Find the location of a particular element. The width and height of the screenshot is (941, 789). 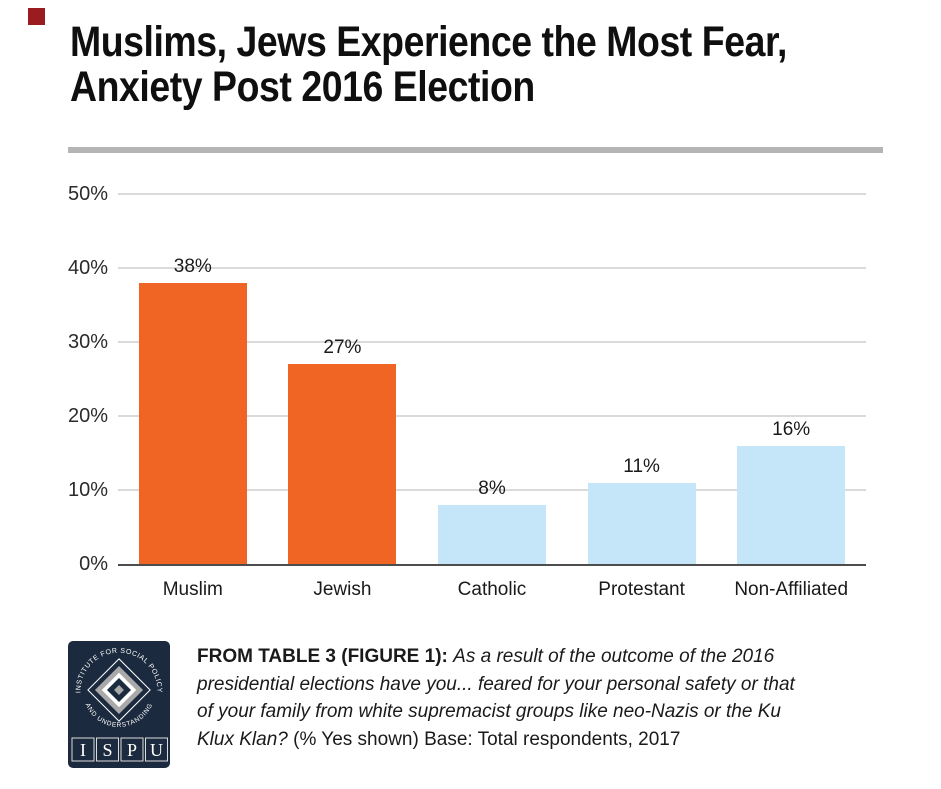

category-label: Non-Affiliated is located at coordinates (791, 589).